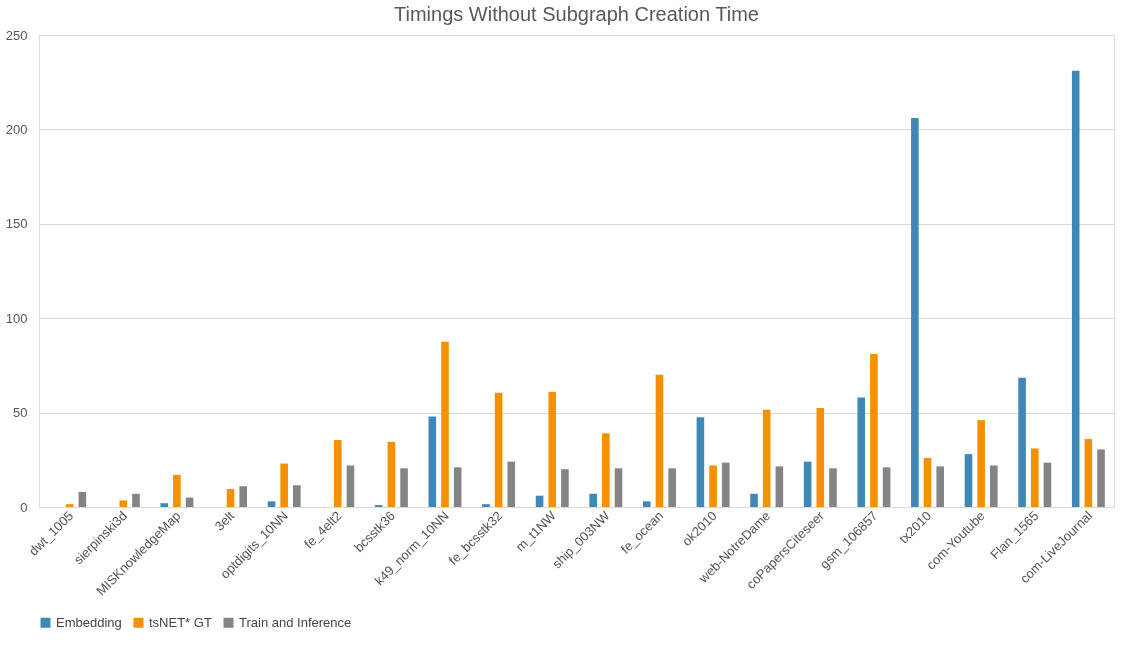  I want to click on y-tick-label: 150, so click(16, 224).